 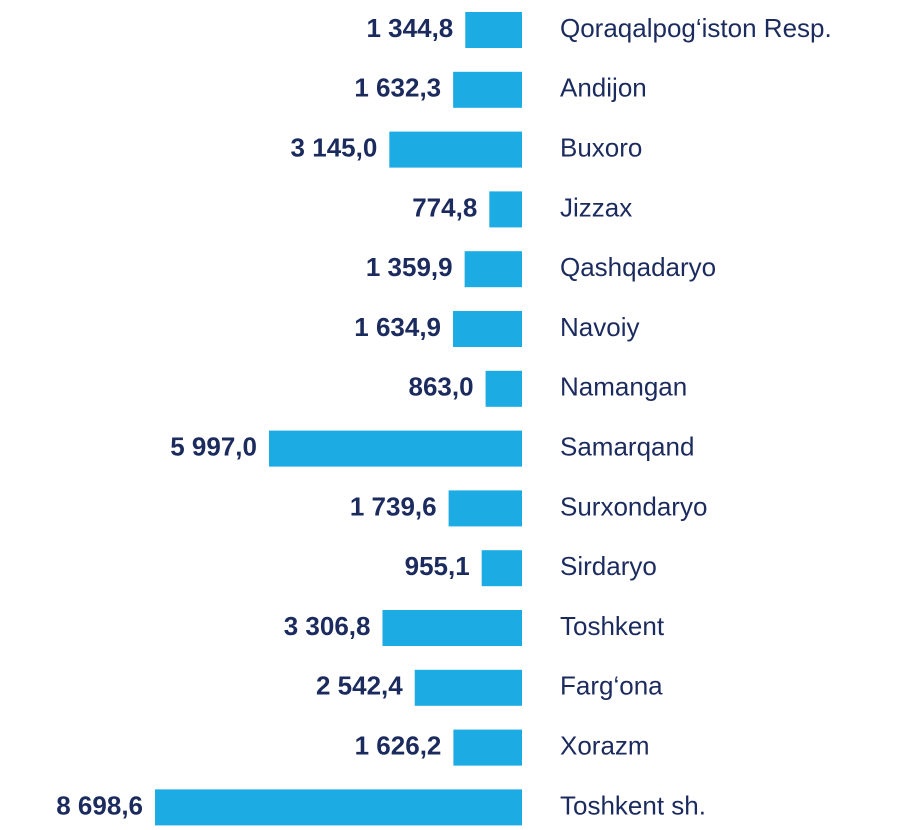 What do you see at coordinates (611, 686) in the screenshot?
I see `category-label: Farg‘ona` at bounding box center [611, 686].